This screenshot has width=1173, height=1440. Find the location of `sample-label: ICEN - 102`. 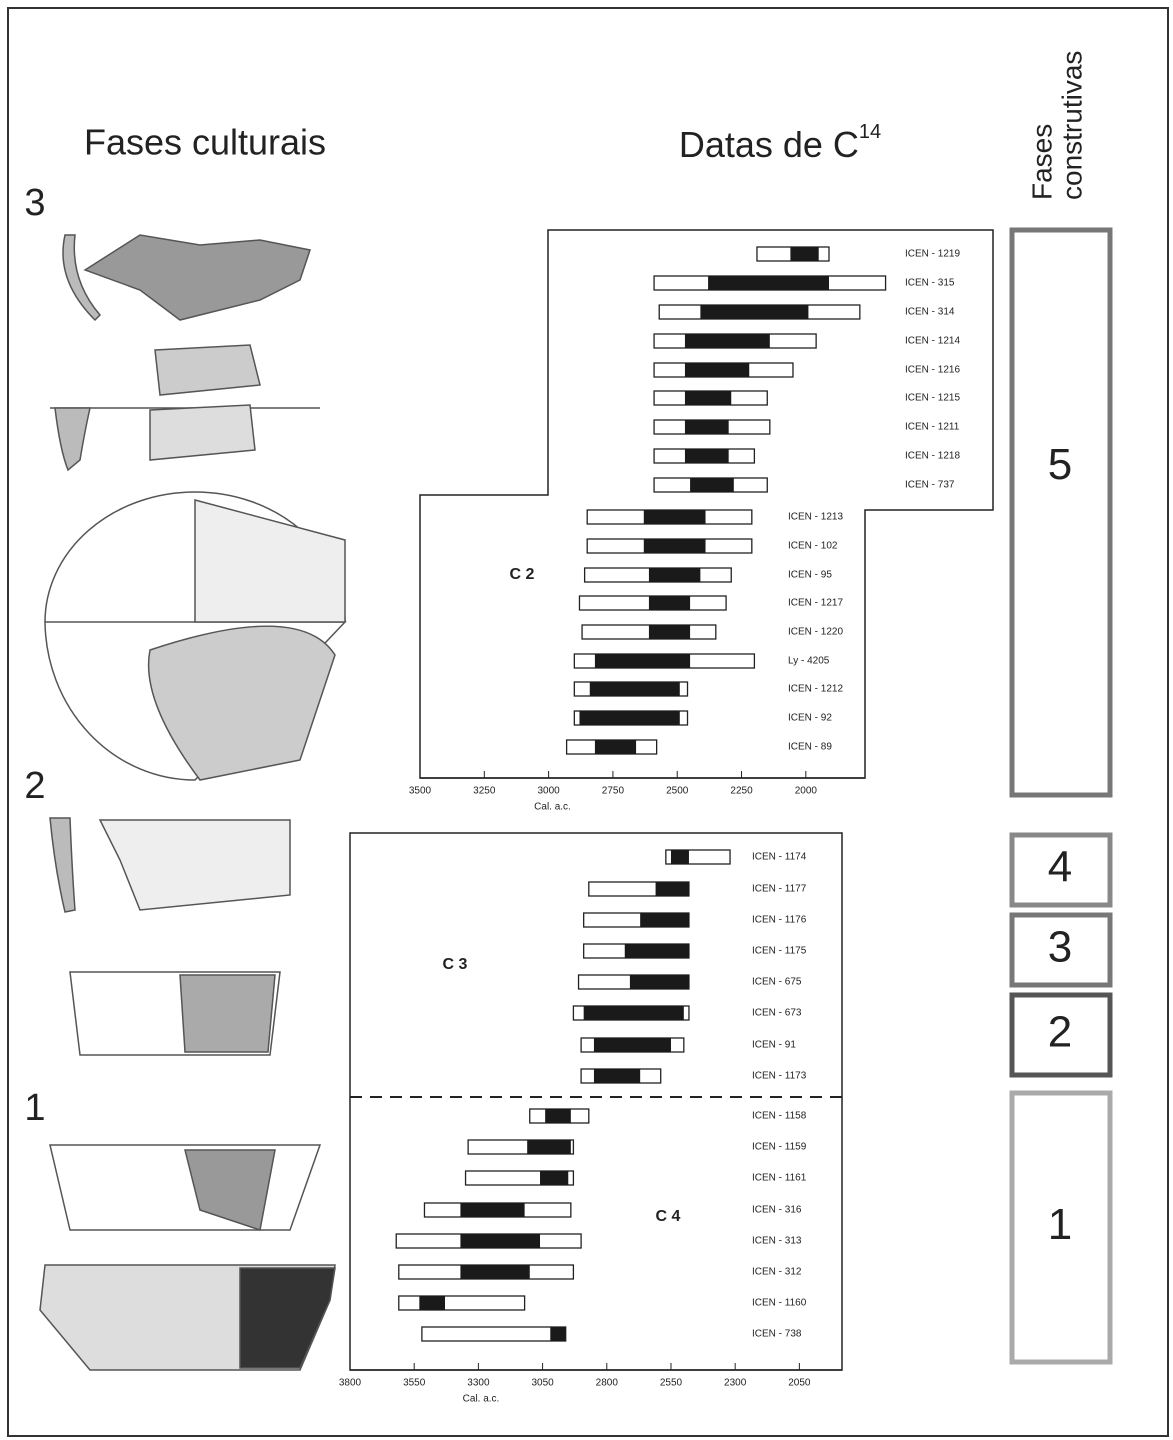

sample-label: ICEN - 102 is located at coordinates (813, 546).